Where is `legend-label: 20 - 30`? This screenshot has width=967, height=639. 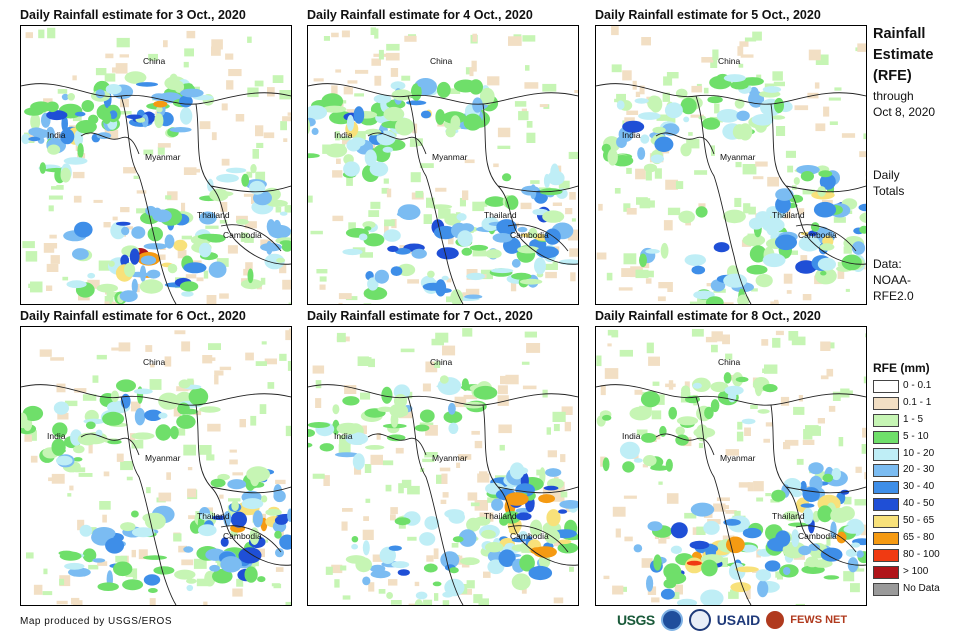
legend-label: 20 - 30 is located at coordinates (919, 470).